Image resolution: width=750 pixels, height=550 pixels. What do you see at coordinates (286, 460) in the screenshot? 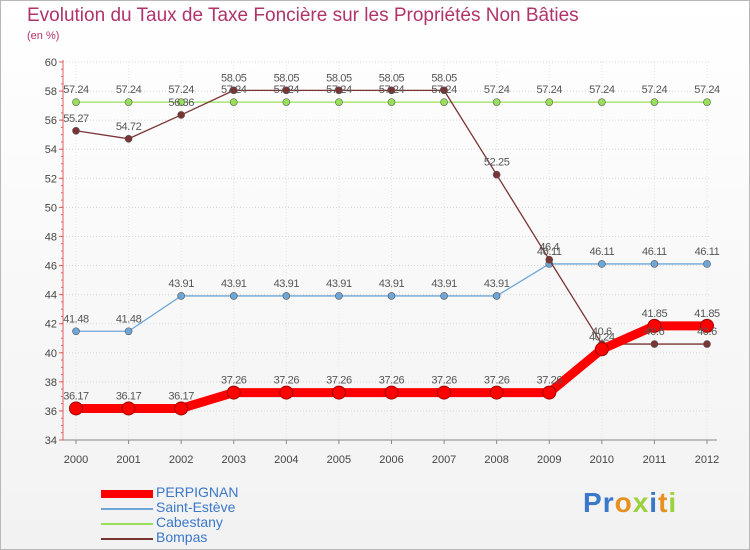
I see `x-tick-label: 2004` at bounding box center [286, 460].